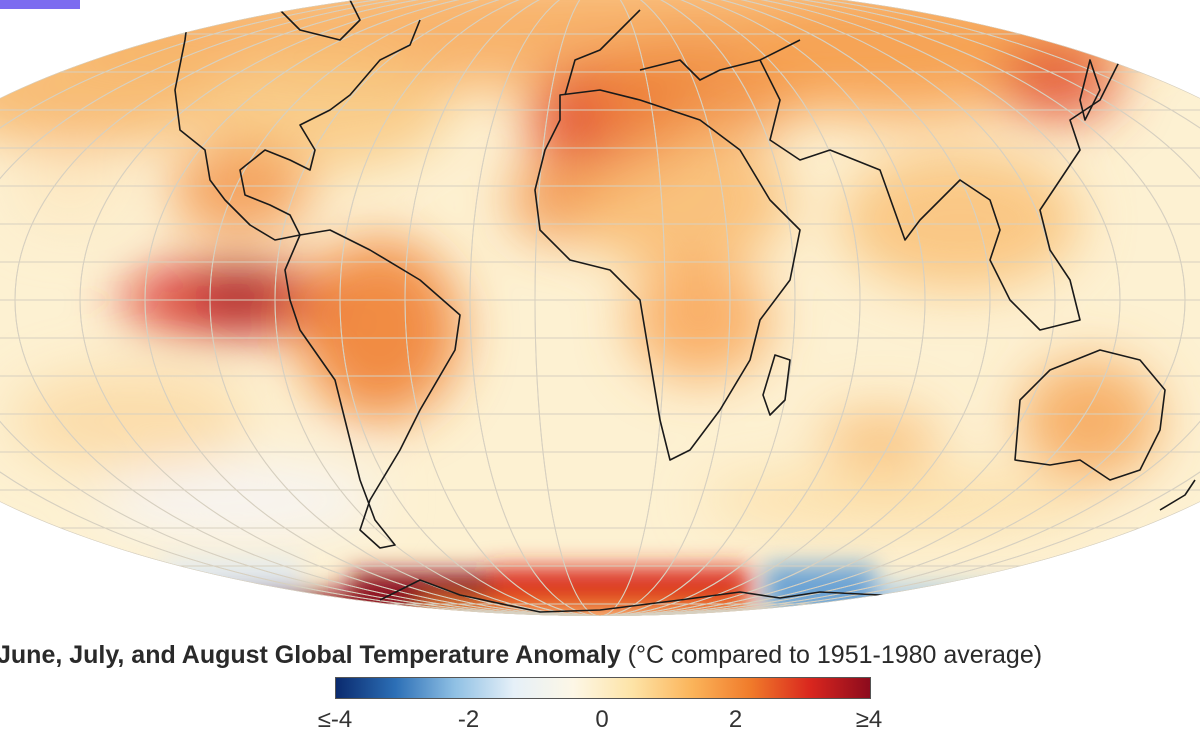 The height and width of the screenshot is (745, 1200). What do you see at coordinates (869, 719) in the screenshot?
I see `legend-tick-4: ≥4` at bounding box center [869, 719].